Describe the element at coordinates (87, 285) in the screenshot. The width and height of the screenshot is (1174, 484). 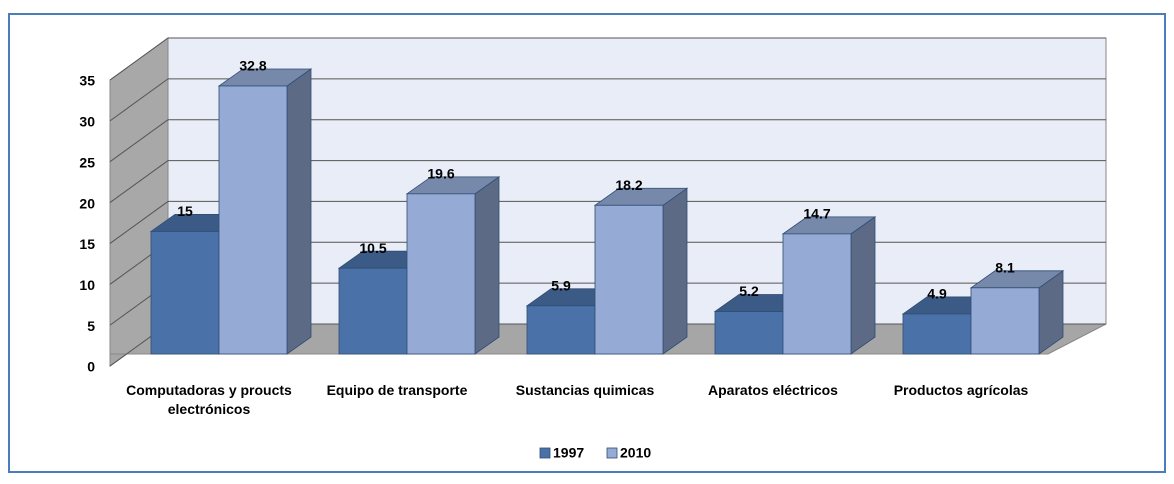
I see `y-tick-label: 10` at that location.